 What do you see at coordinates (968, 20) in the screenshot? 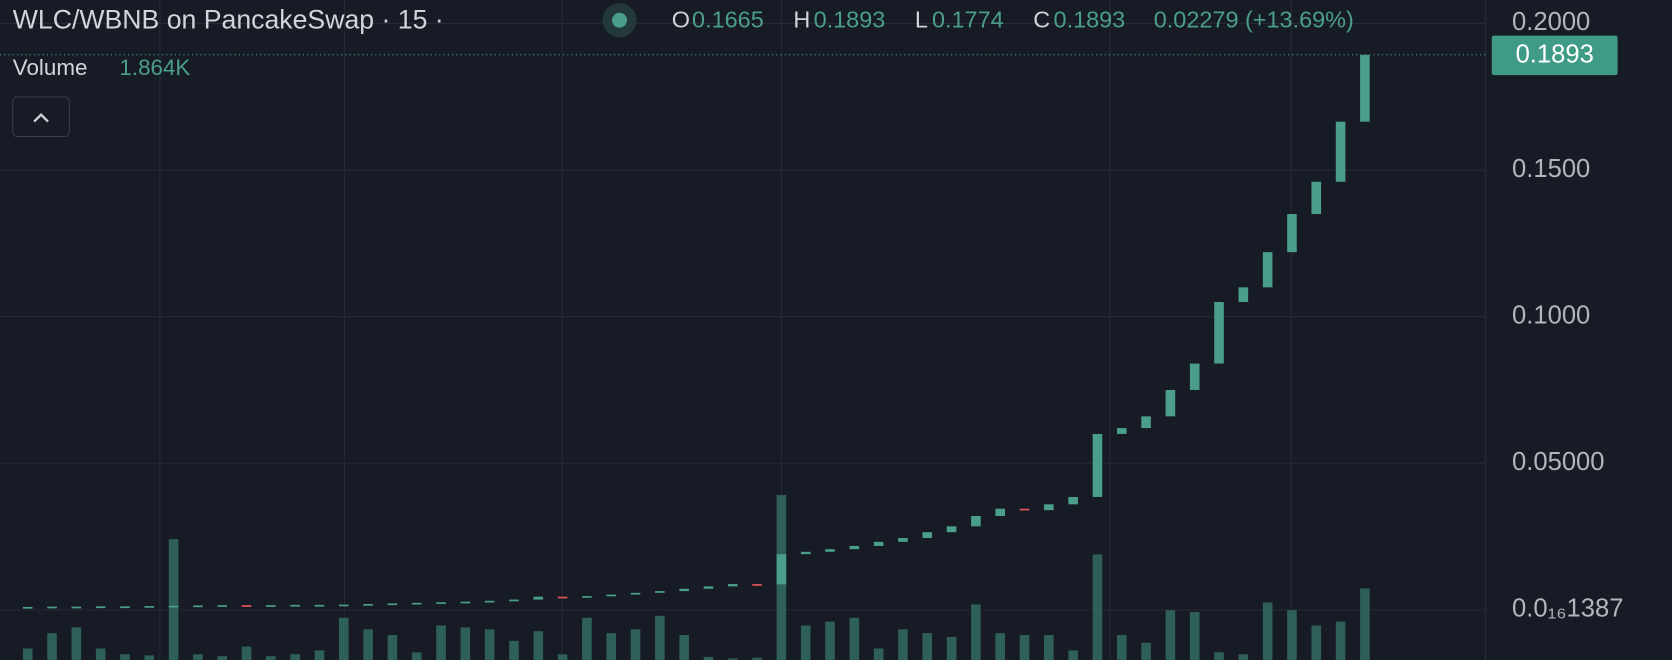
I see `ohlc-value: 0.1774` at bounding box center [968, 20].